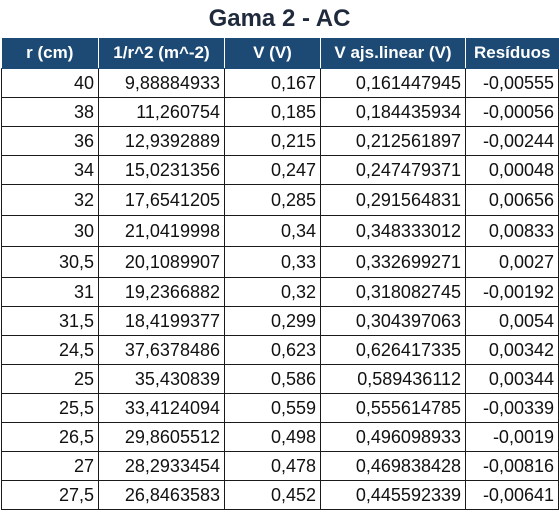 Image resolution: width=559 pixels, height=514 pixels. Describe the element at coordinates (393, 200) in the screenshot. I see `cell-voltage-linear-fit: 0,291564831` at that location.